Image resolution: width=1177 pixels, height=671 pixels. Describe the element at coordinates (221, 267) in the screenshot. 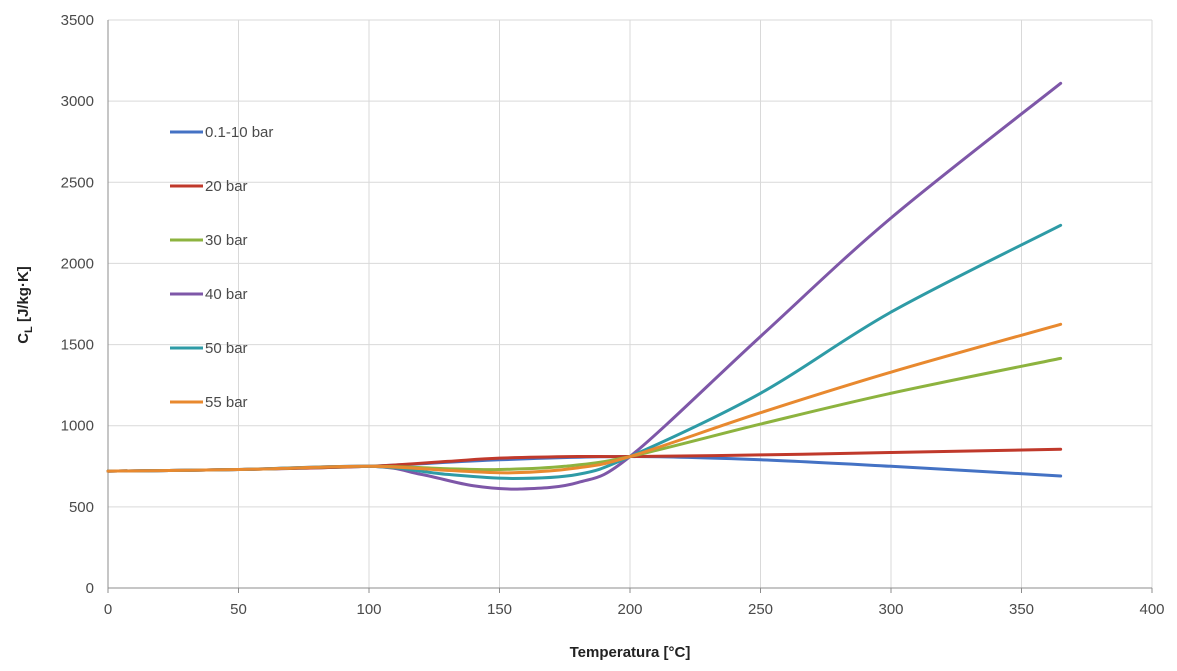

I see `legend: 0.1-10 bar 20 bar 30 bar 40 bar 50 bar 55 bar` at that location.